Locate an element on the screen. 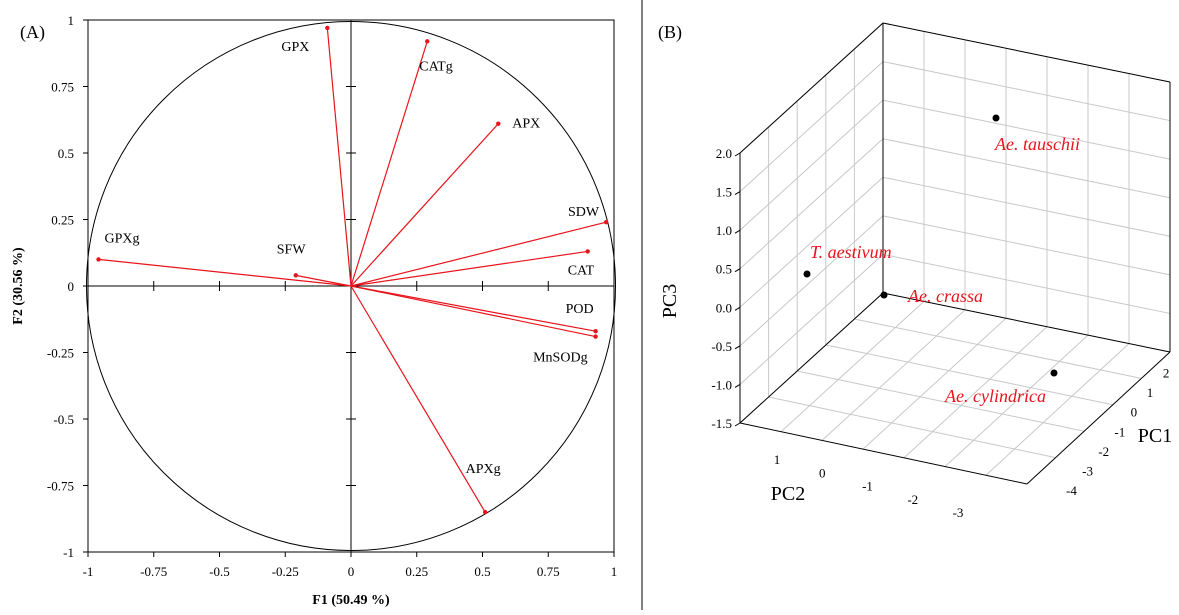  pc2-tick-label: -1 is located at coordinates (867, 486).